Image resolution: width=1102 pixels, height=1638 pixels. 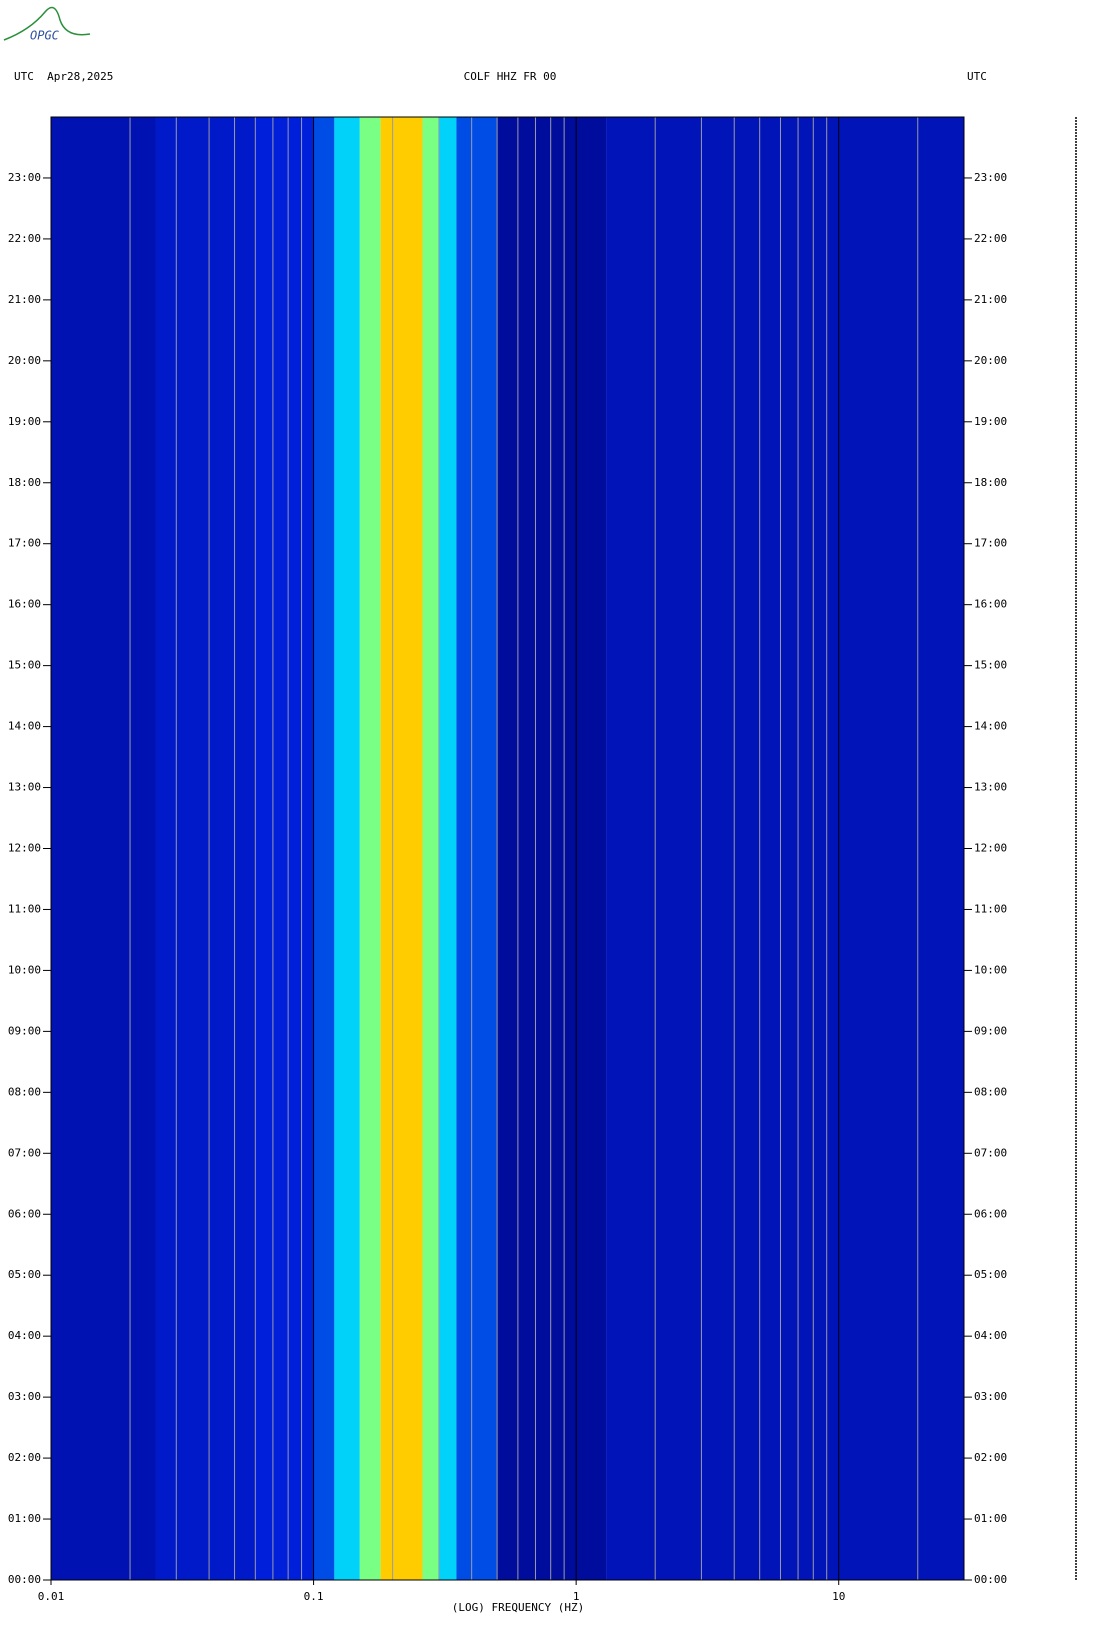 I want to click on x-tick-label: 0.1, so click(x=314, y=1596).